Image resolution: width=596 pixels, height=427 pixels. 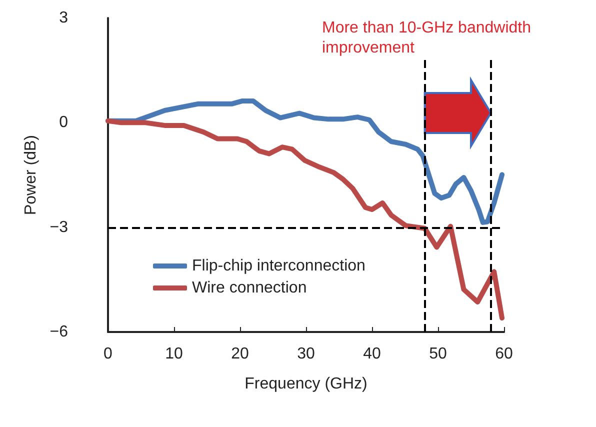 I want to click on x-tick-label: 40, so click(x=372, y=354).